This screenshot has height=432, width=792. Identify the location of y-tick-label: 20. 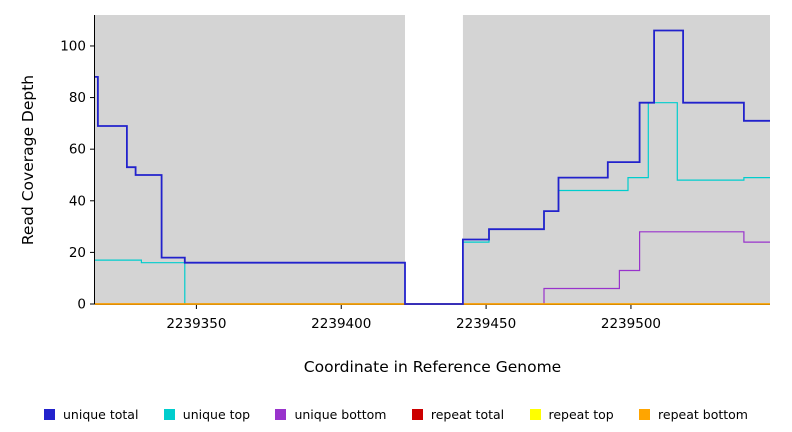
(77, 253).